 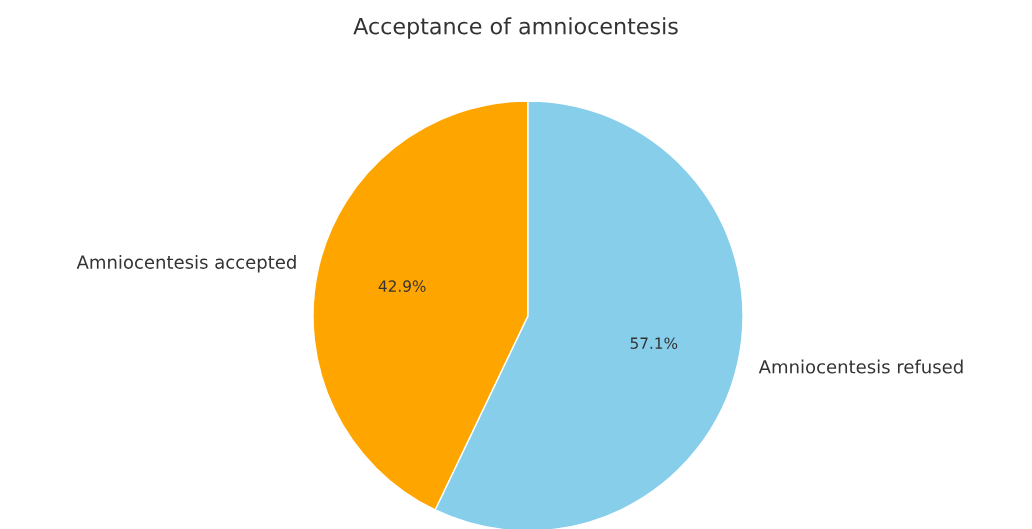 What do you see at coordinates (515, 28) in the screenshot?
I see `chart-title: Acceptance of amniocentesis` at bounding box center [515, 28].